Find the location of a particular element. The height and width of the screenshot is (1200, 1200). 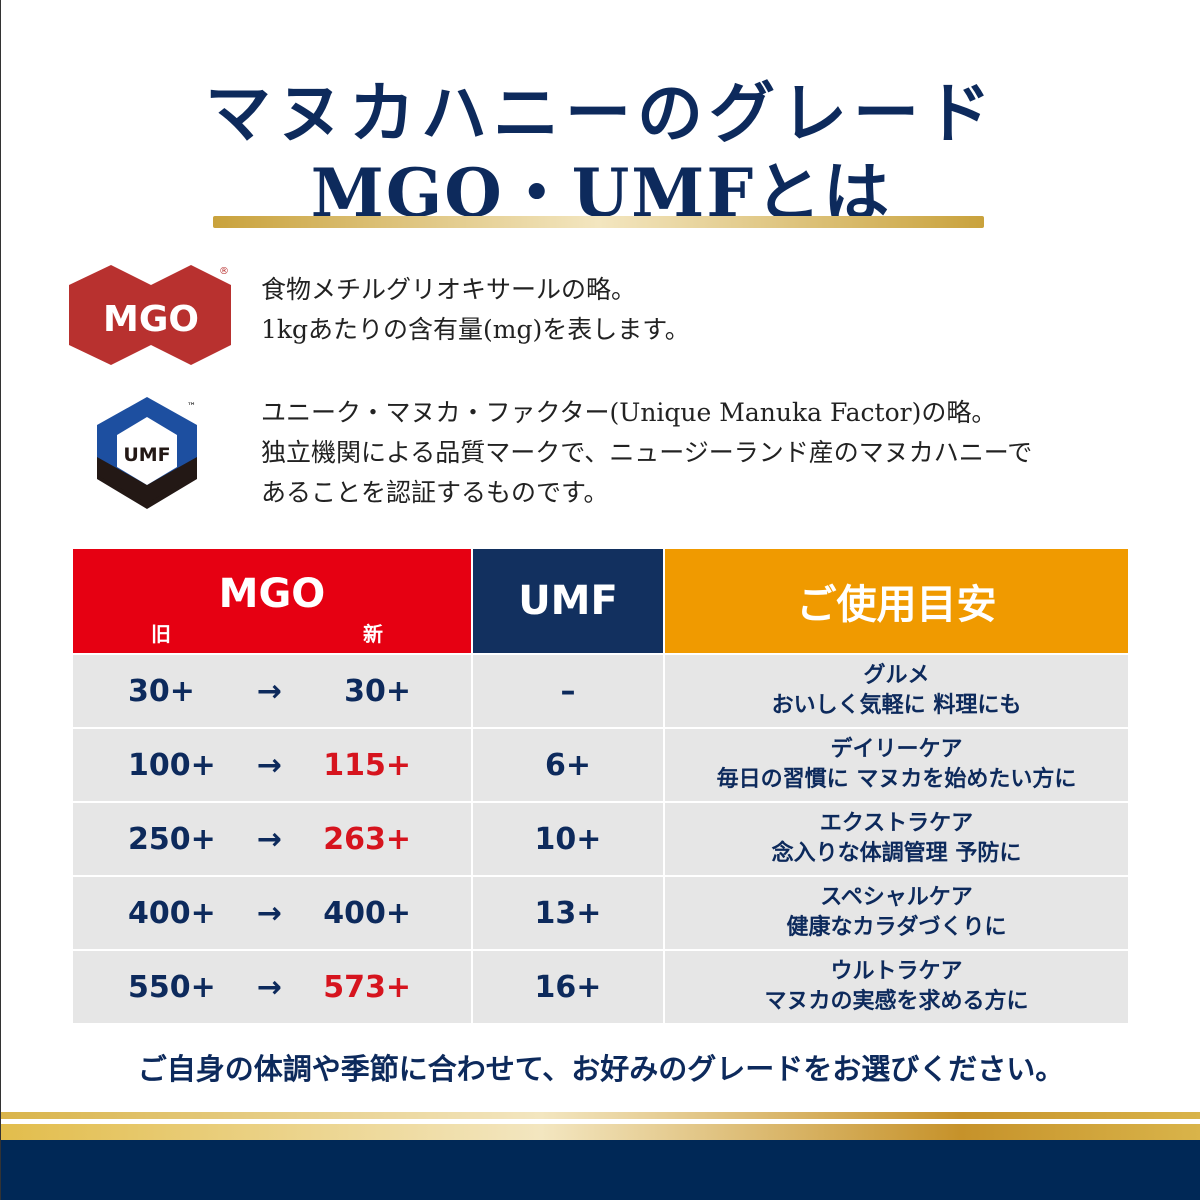

mgo-cell: 550+ → 573+ is located at coordinates (272, 987).